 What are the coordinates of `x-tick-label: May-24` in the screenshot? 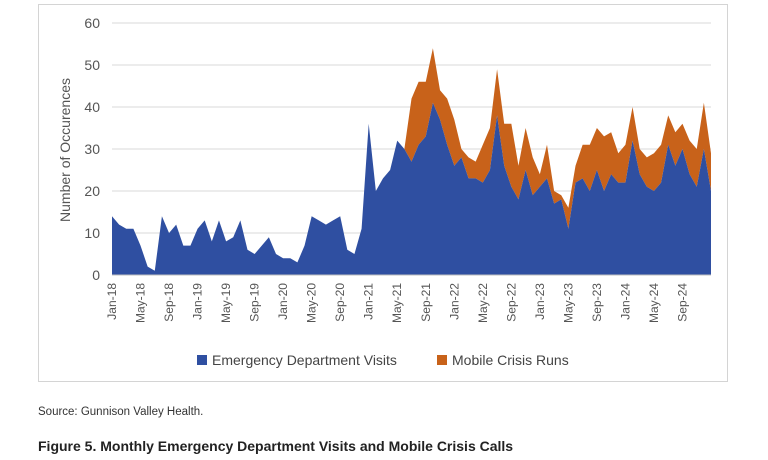 It's located at (654, 303).